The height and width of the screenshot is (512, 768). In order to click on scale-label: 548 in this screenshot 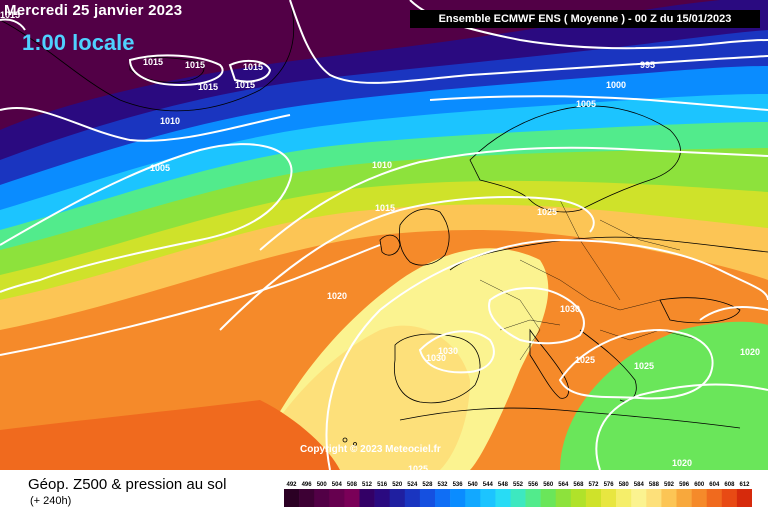, I will do `click(503, 485)`.